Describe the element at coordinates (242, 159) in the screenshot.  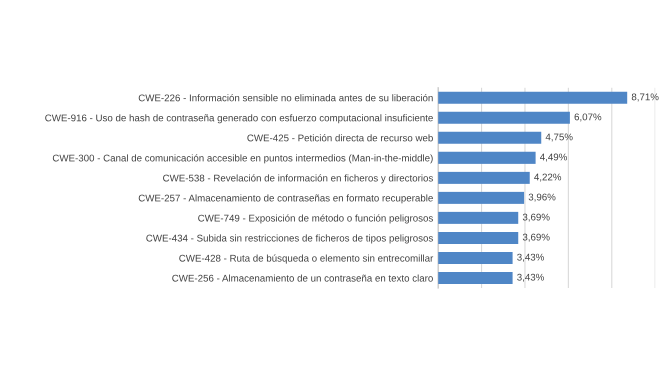
I see `y-tick-label: CWE-300 - Canal de comunicación accesible en puntos intermedios (Man-in-the-middle)` at that location.